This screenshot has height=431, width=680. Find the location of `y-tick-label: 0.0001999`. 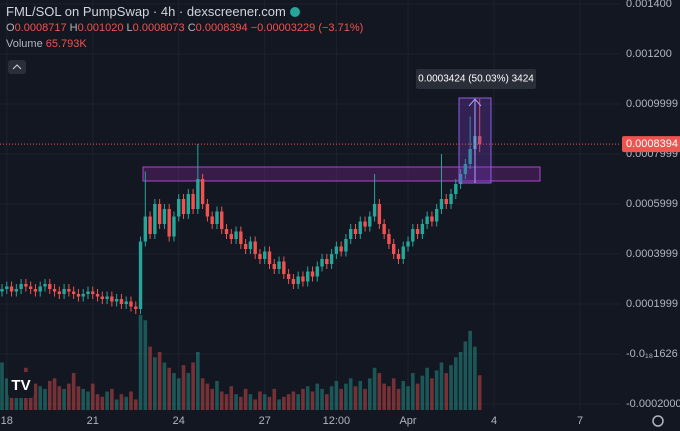

y-tick-label: 0.0001999 is located at coordinates (652, 304).